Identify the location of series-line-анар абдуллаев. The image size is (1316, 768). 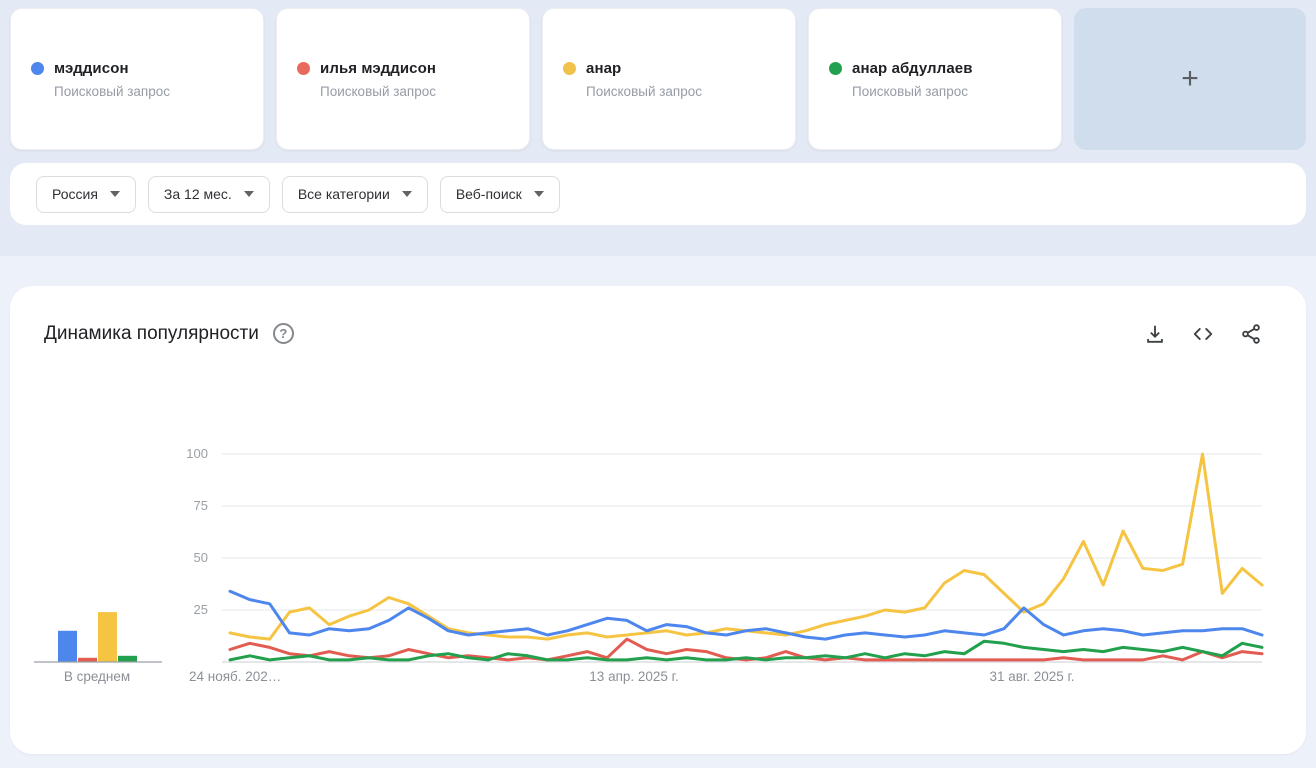
(746, 650).